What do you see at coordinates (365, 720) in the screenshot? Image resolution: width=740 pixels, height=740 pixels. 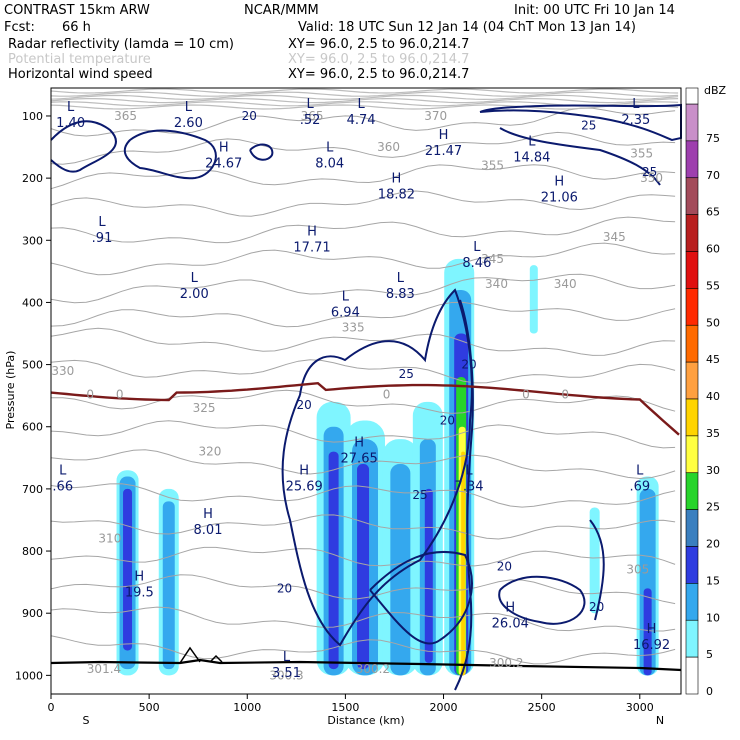 I see `x-axis-label: Distance (km)` at bounding box center [365, 720].